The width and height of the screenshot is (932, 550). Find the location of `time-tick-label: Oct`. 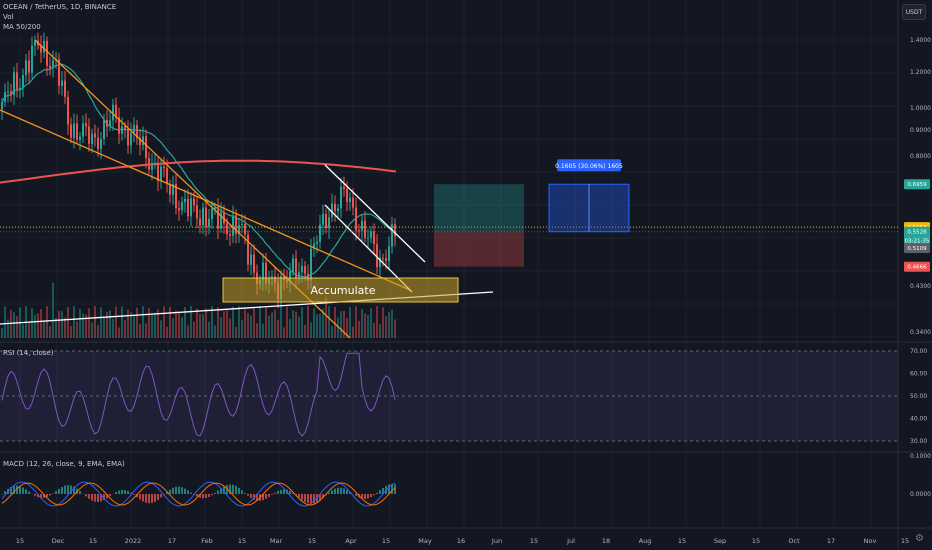

time-tick-label: Oct is located at coordinates (794, 541).